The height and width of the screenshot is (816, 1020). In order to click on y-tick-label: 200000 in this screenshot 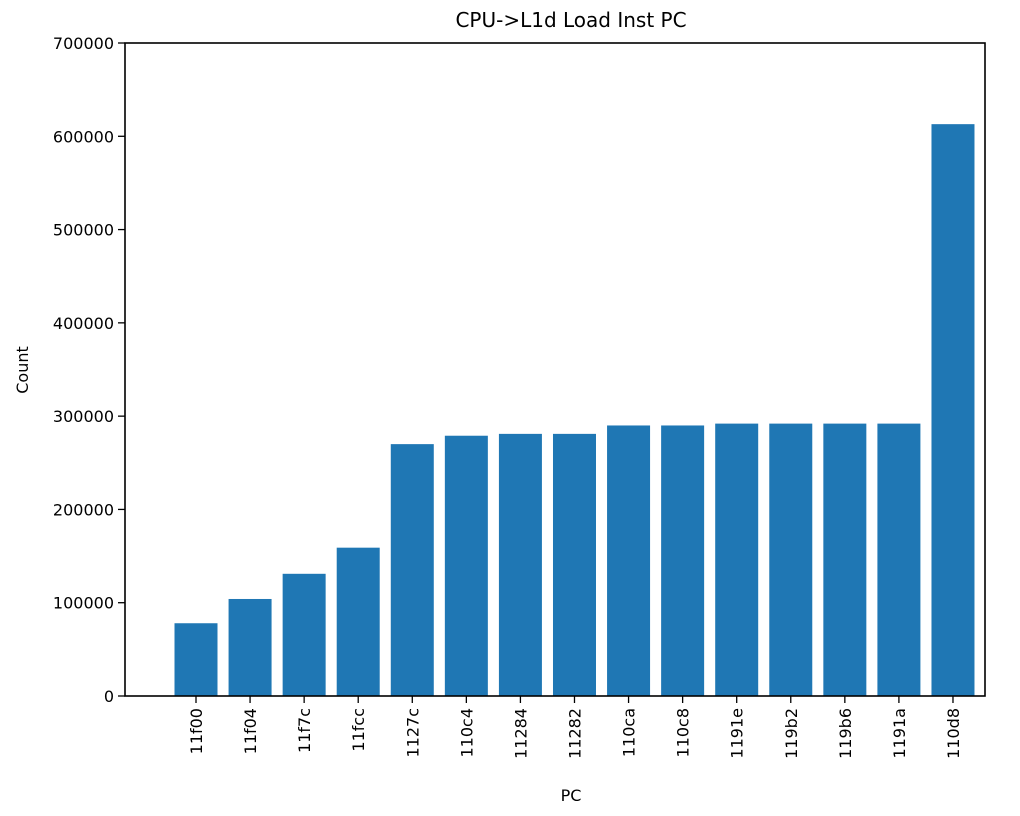, I will do `click(83, 509)`.